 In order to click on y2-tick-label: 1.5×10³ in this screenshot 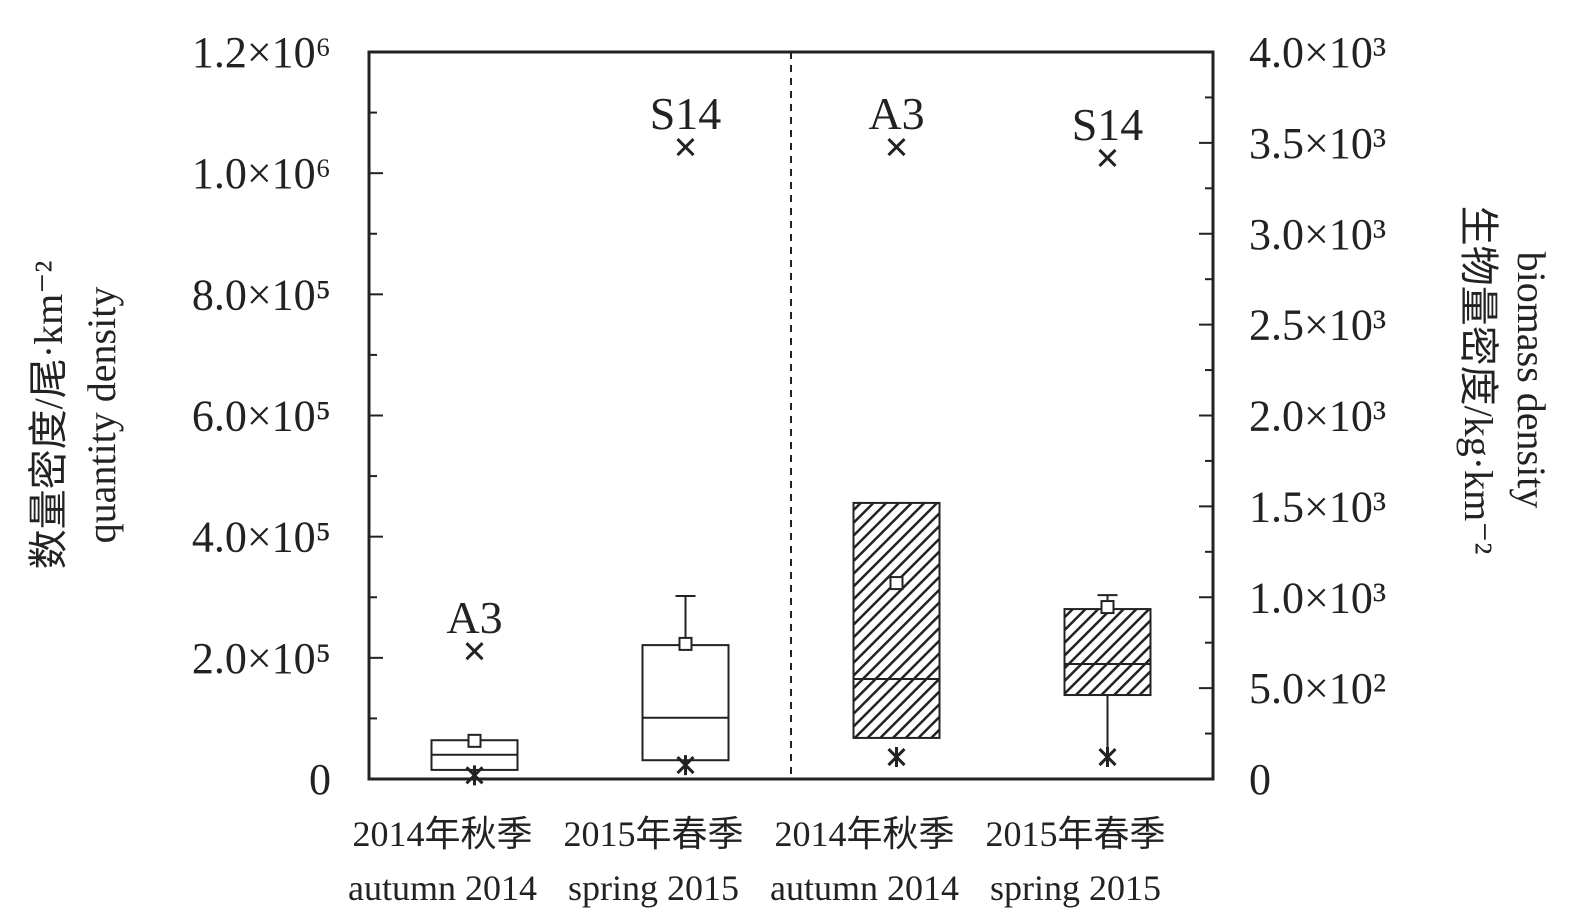, I will do `click(1317, 506)`.